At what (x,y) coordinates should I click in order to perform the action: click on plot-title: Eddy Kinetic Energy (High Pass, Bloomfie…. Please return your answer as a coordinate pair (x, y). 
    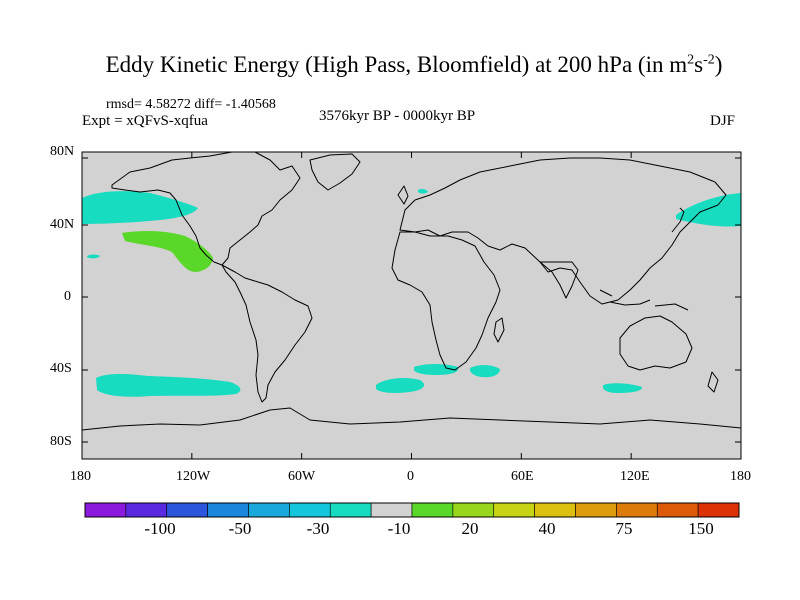
    Looking at the image, I should click on (400, 65).